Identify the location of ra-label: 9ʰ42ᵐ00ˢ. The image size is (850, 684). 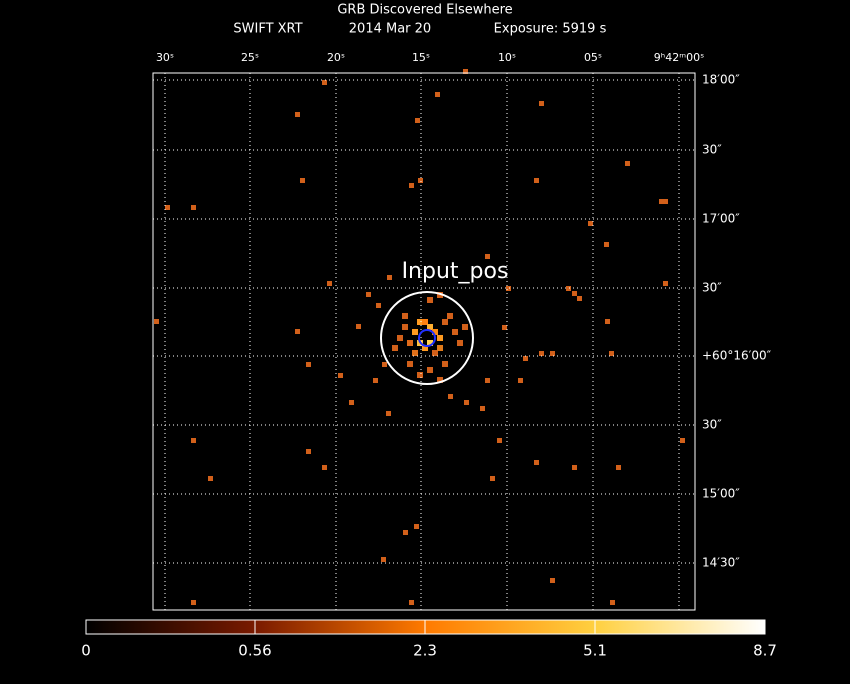
(679, 57).